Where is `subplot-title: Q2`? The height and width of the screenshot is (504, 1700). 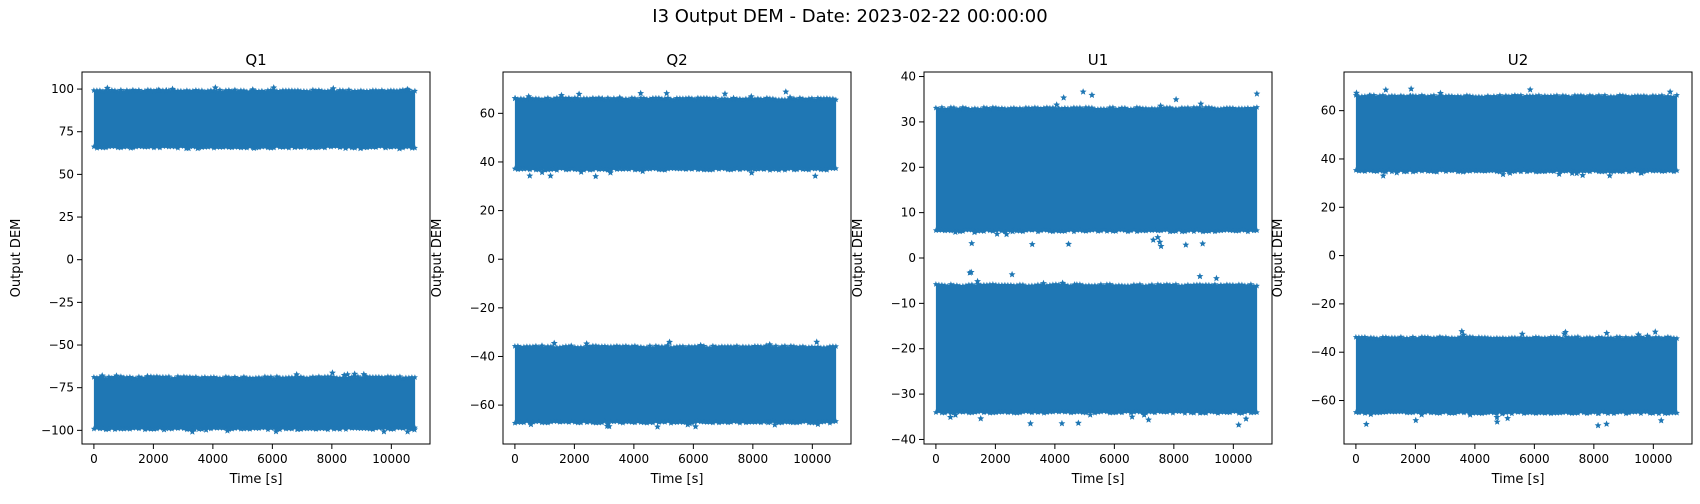
subplot-title: Q2 is located at coordinates (676, 60).